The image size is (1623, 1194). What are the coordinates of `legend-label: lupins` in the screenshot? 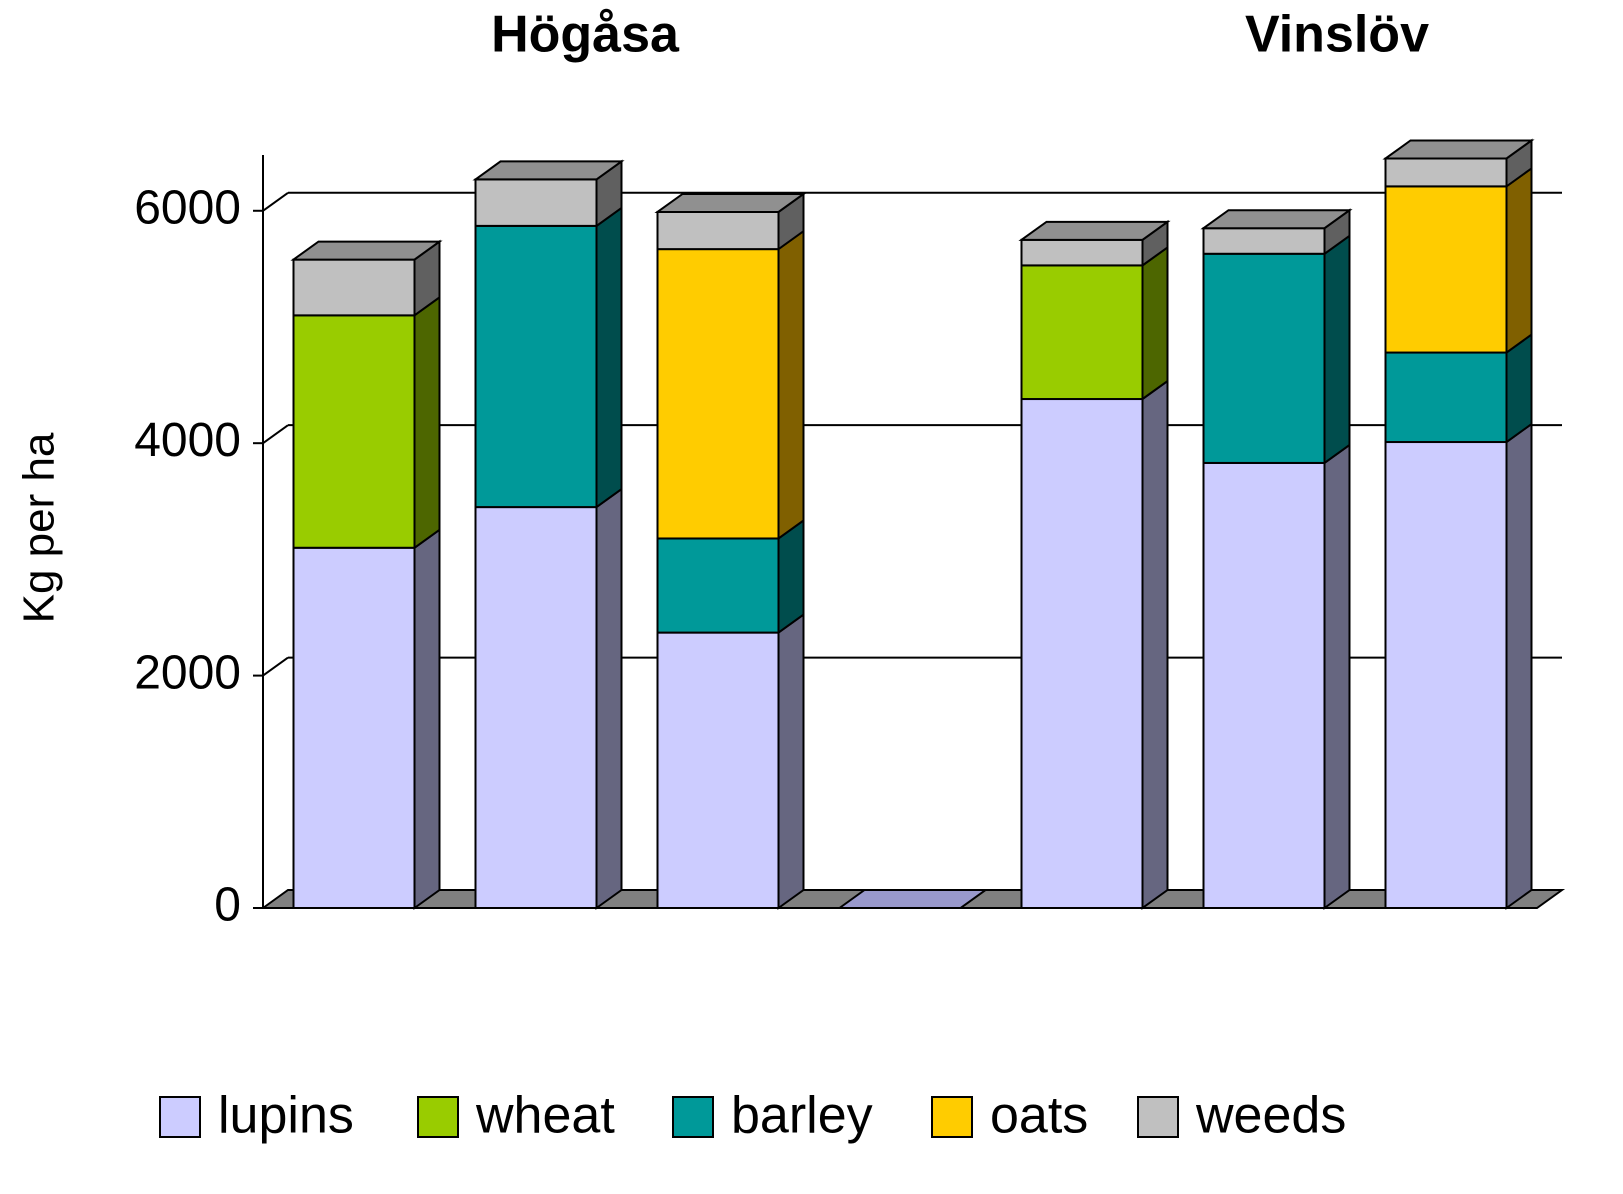 It's located at (286, 1116).